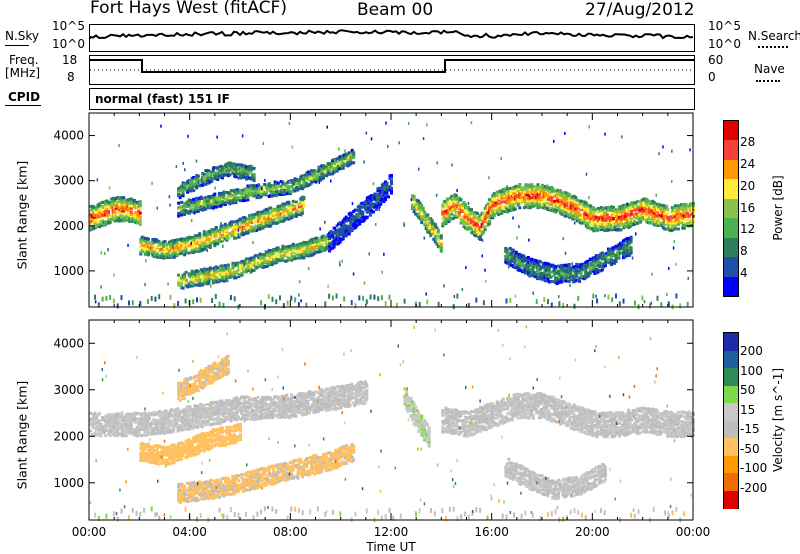  What do you see at coordinates (724, 44) in the screenshot?
I see `nsearch-tick-low: 10^0` at bounding box center [724, 44].